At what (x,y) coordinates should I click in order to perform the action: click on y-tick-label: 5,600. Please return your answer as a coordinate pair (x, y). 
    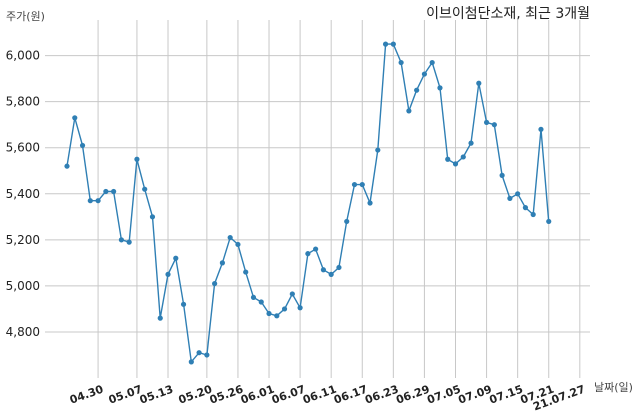
    Looking at the image, I should click on (23, 148).